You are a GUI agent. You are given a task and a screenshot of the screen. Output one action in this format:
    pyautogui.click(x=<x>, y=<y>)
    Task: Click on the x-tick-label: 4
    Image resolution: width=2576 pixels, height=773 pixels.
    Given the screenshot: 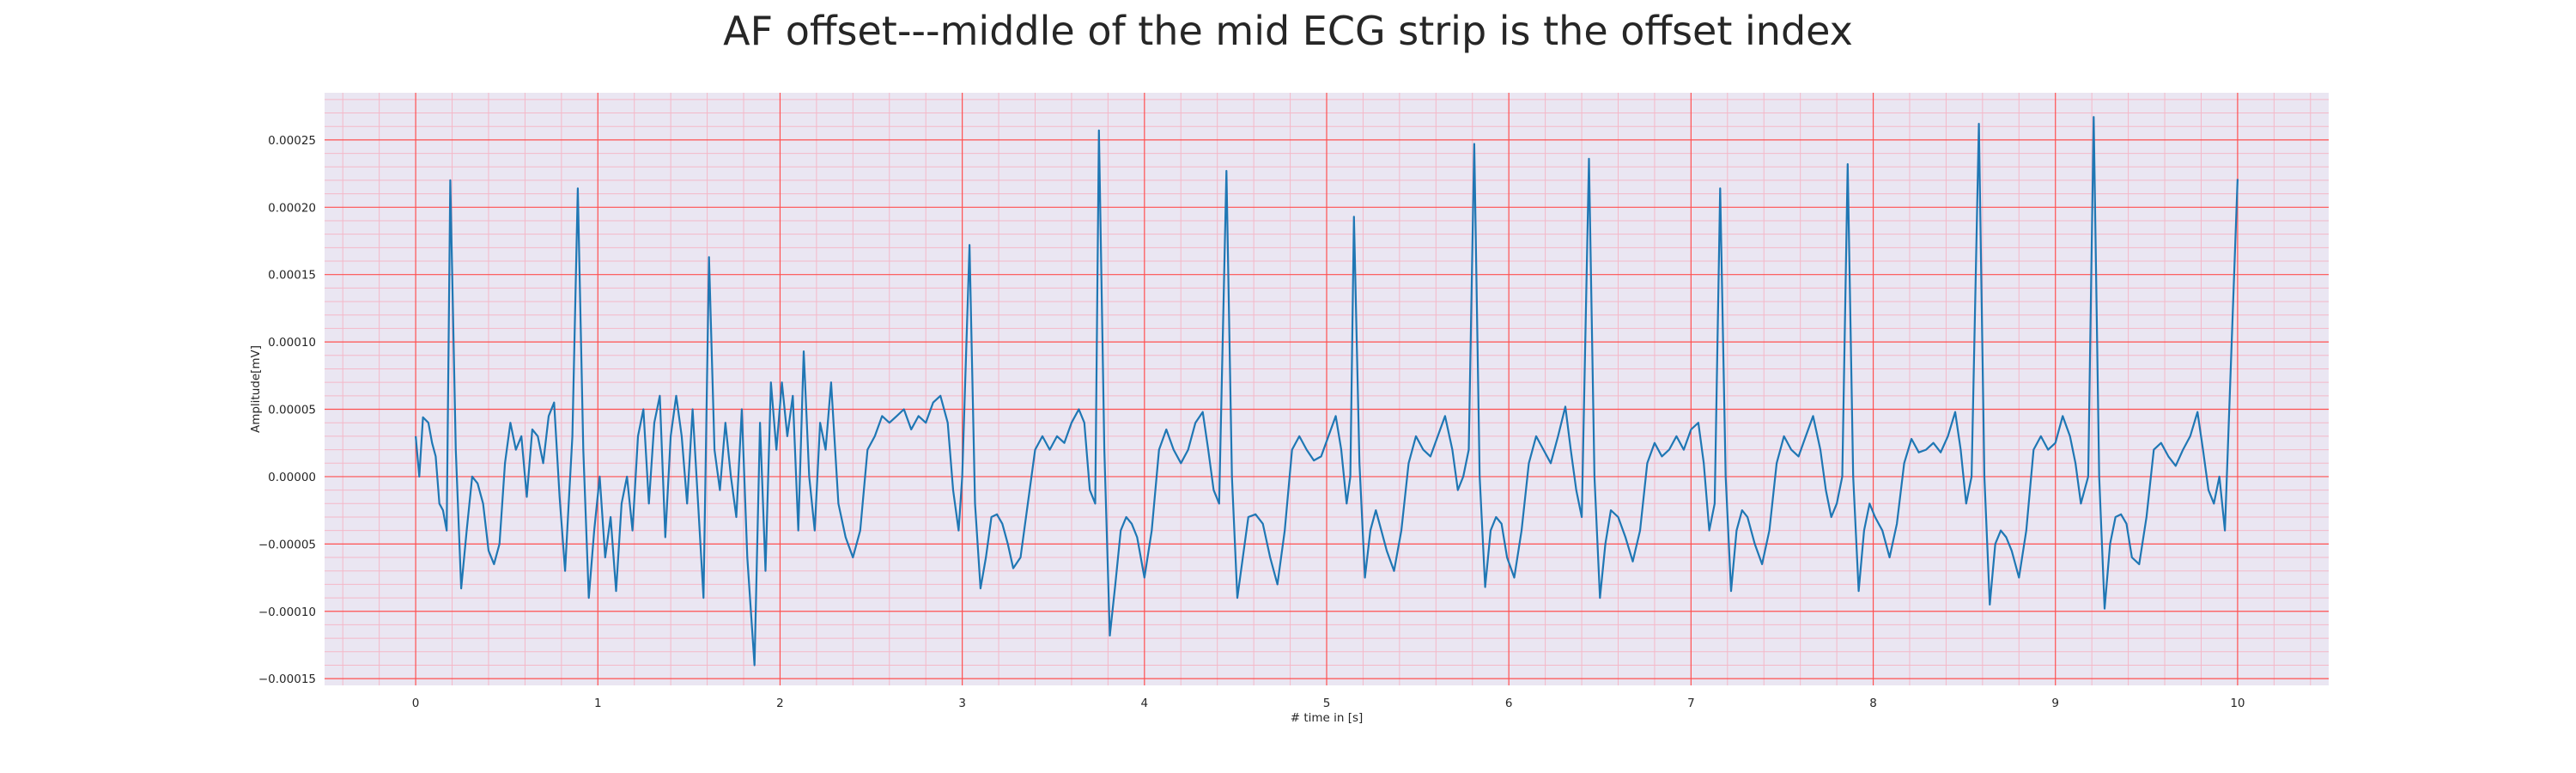 What is the action you would take?
    pyautogui.click(x=1145, y=703)
    